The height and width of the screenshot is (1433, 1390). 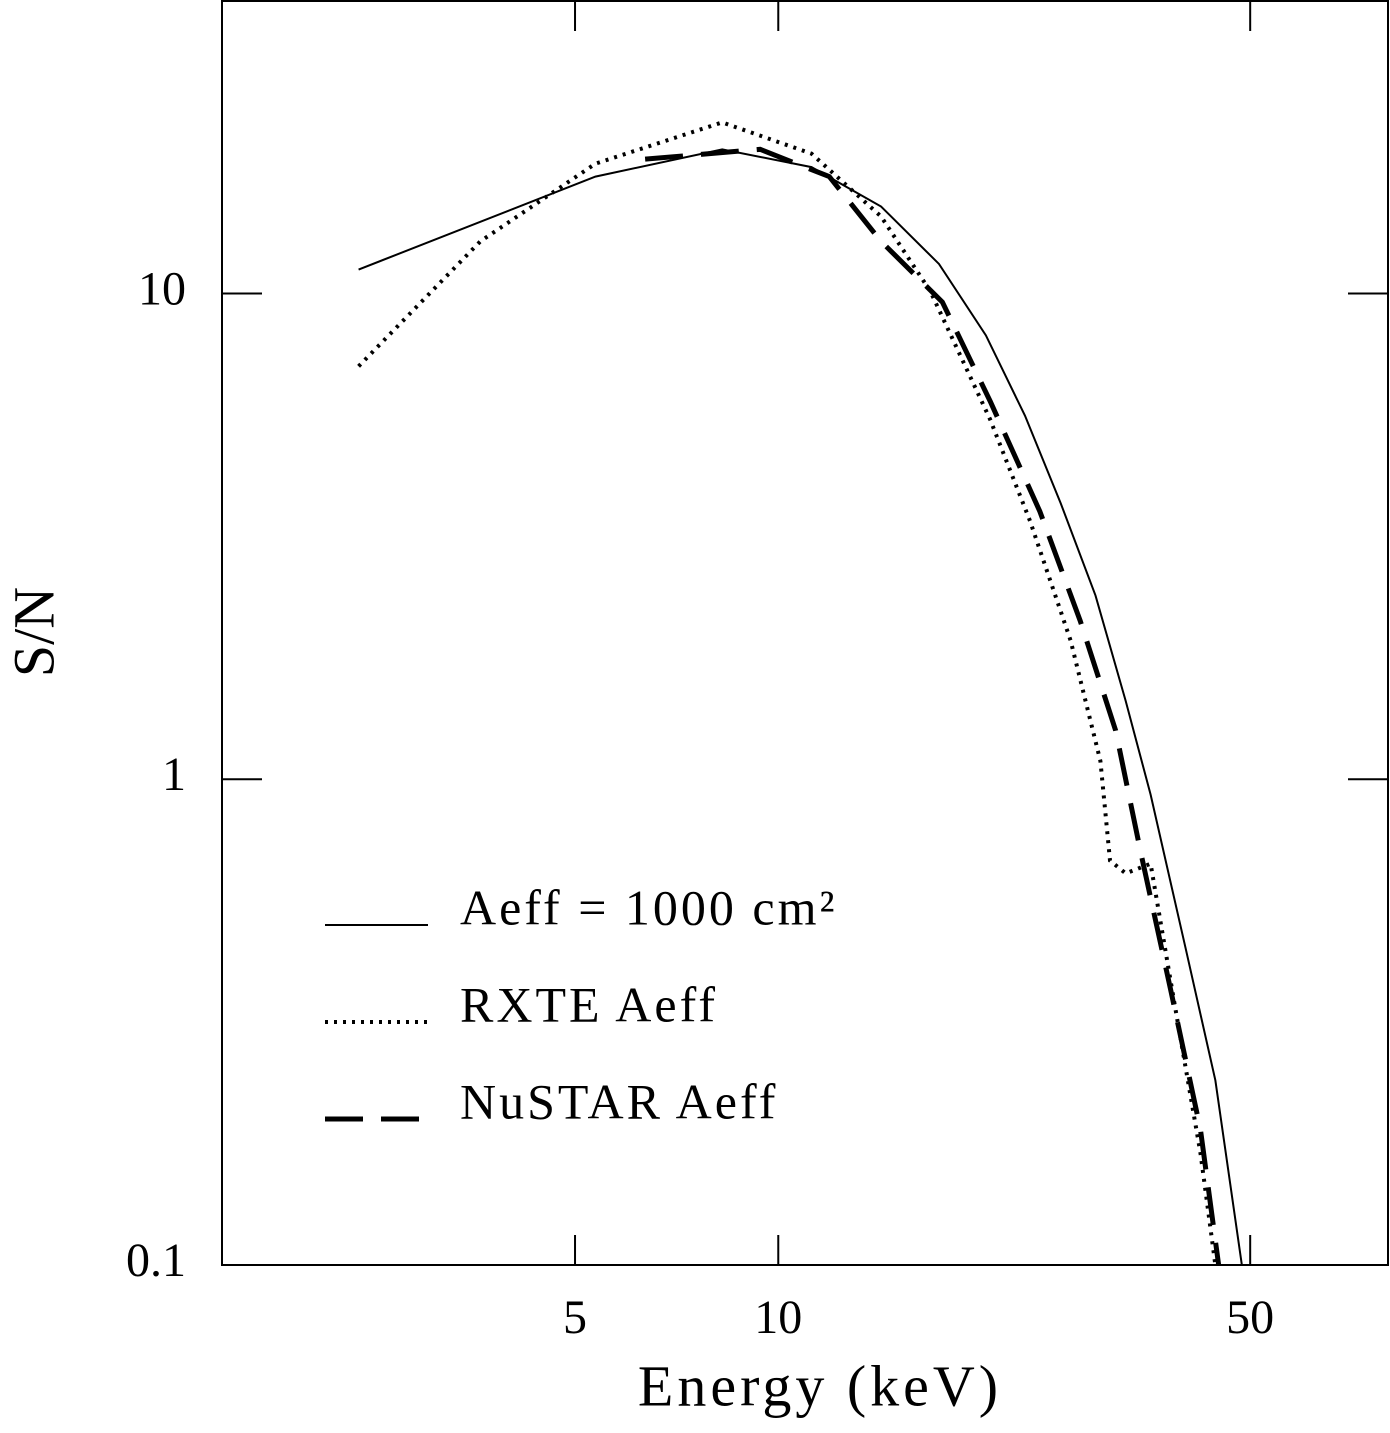 What do you see at coordinates (820, 1385) in the screenshot?
I see `x-axis-label: Energy (keV)` at bounding box center [820, 1385].